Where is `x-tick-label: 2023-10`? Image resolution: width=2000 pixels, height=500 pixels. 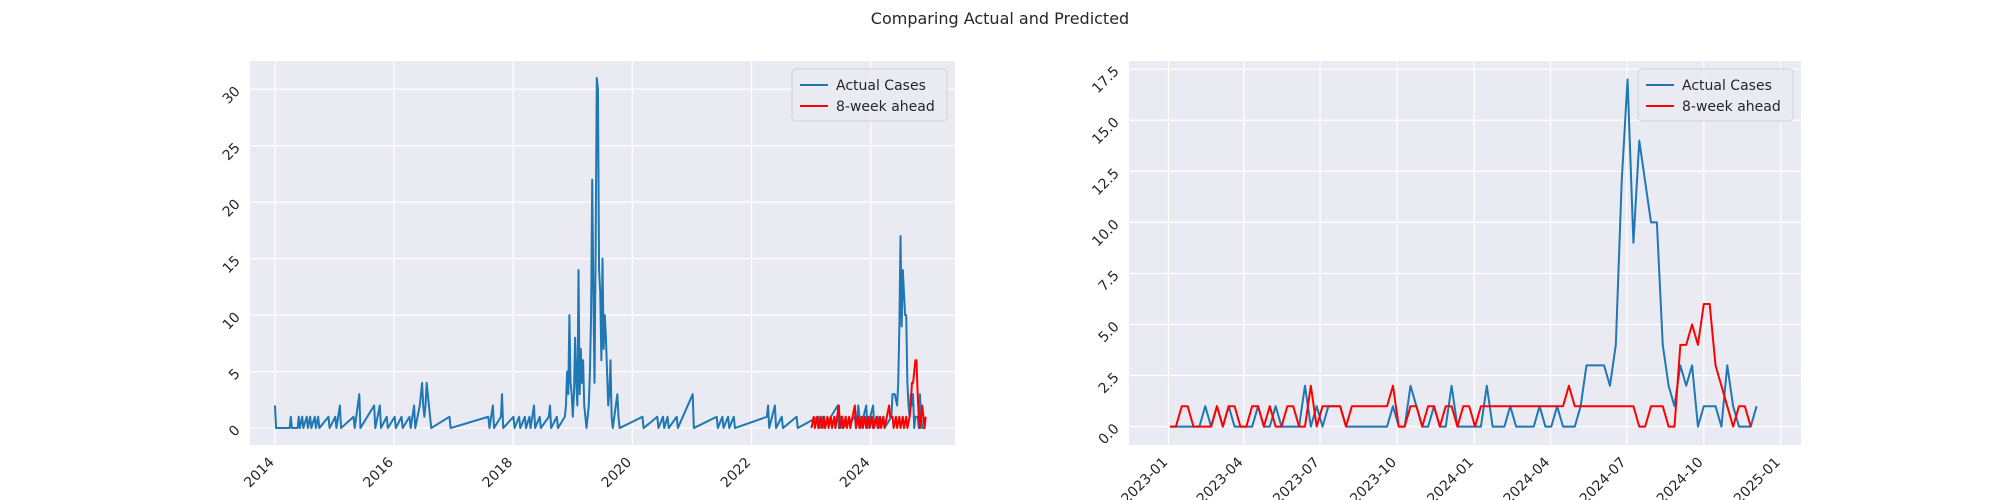
x-tick-label: 2023-10 is located at coordinates (1373, 477).